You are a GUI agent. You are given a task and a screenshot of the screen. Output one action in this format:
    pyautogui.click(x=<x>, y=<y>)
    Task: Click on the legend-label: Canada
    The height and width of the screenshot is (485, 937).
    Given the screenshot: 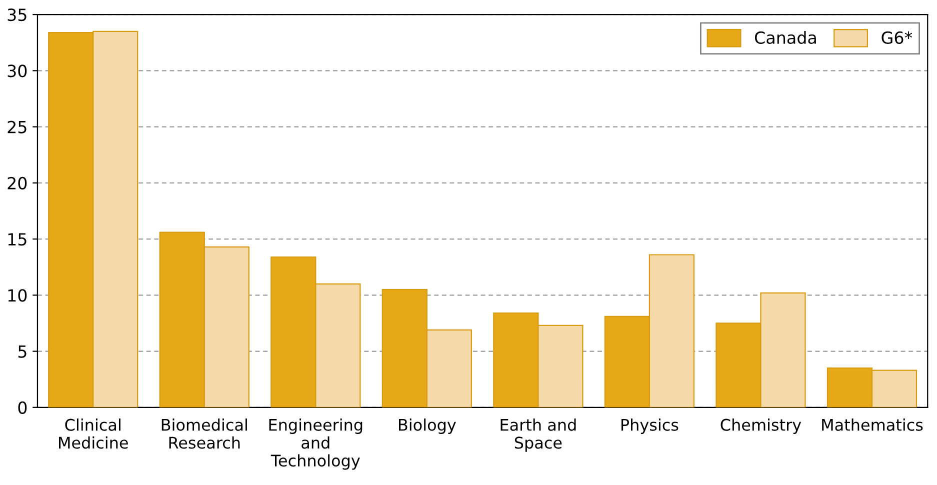 What is the action you would take?
    pyautogui.click(x=785, y=37)
    